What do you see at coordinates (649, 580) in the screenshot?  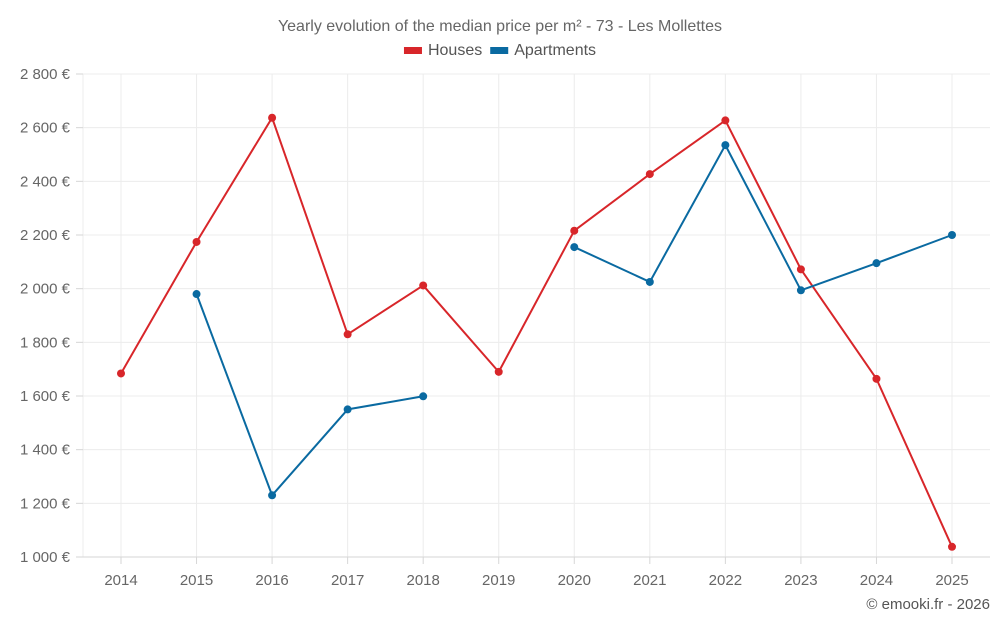 I see `x-tick-label: 2021` at bounding box center [649, 580].